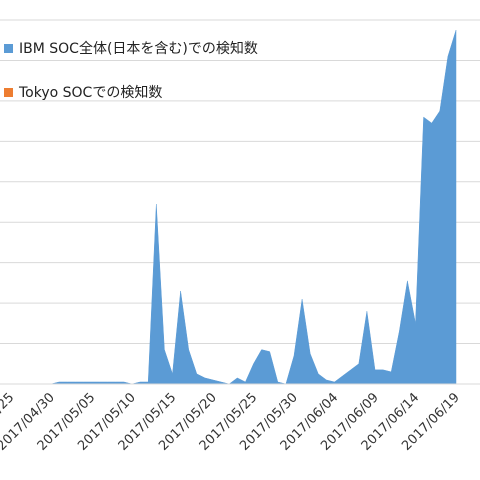 The image size is (480, 480). Describe the element at coordinates (8, 48) in the screenshot. I see `legend-swatch-blue` at that location.